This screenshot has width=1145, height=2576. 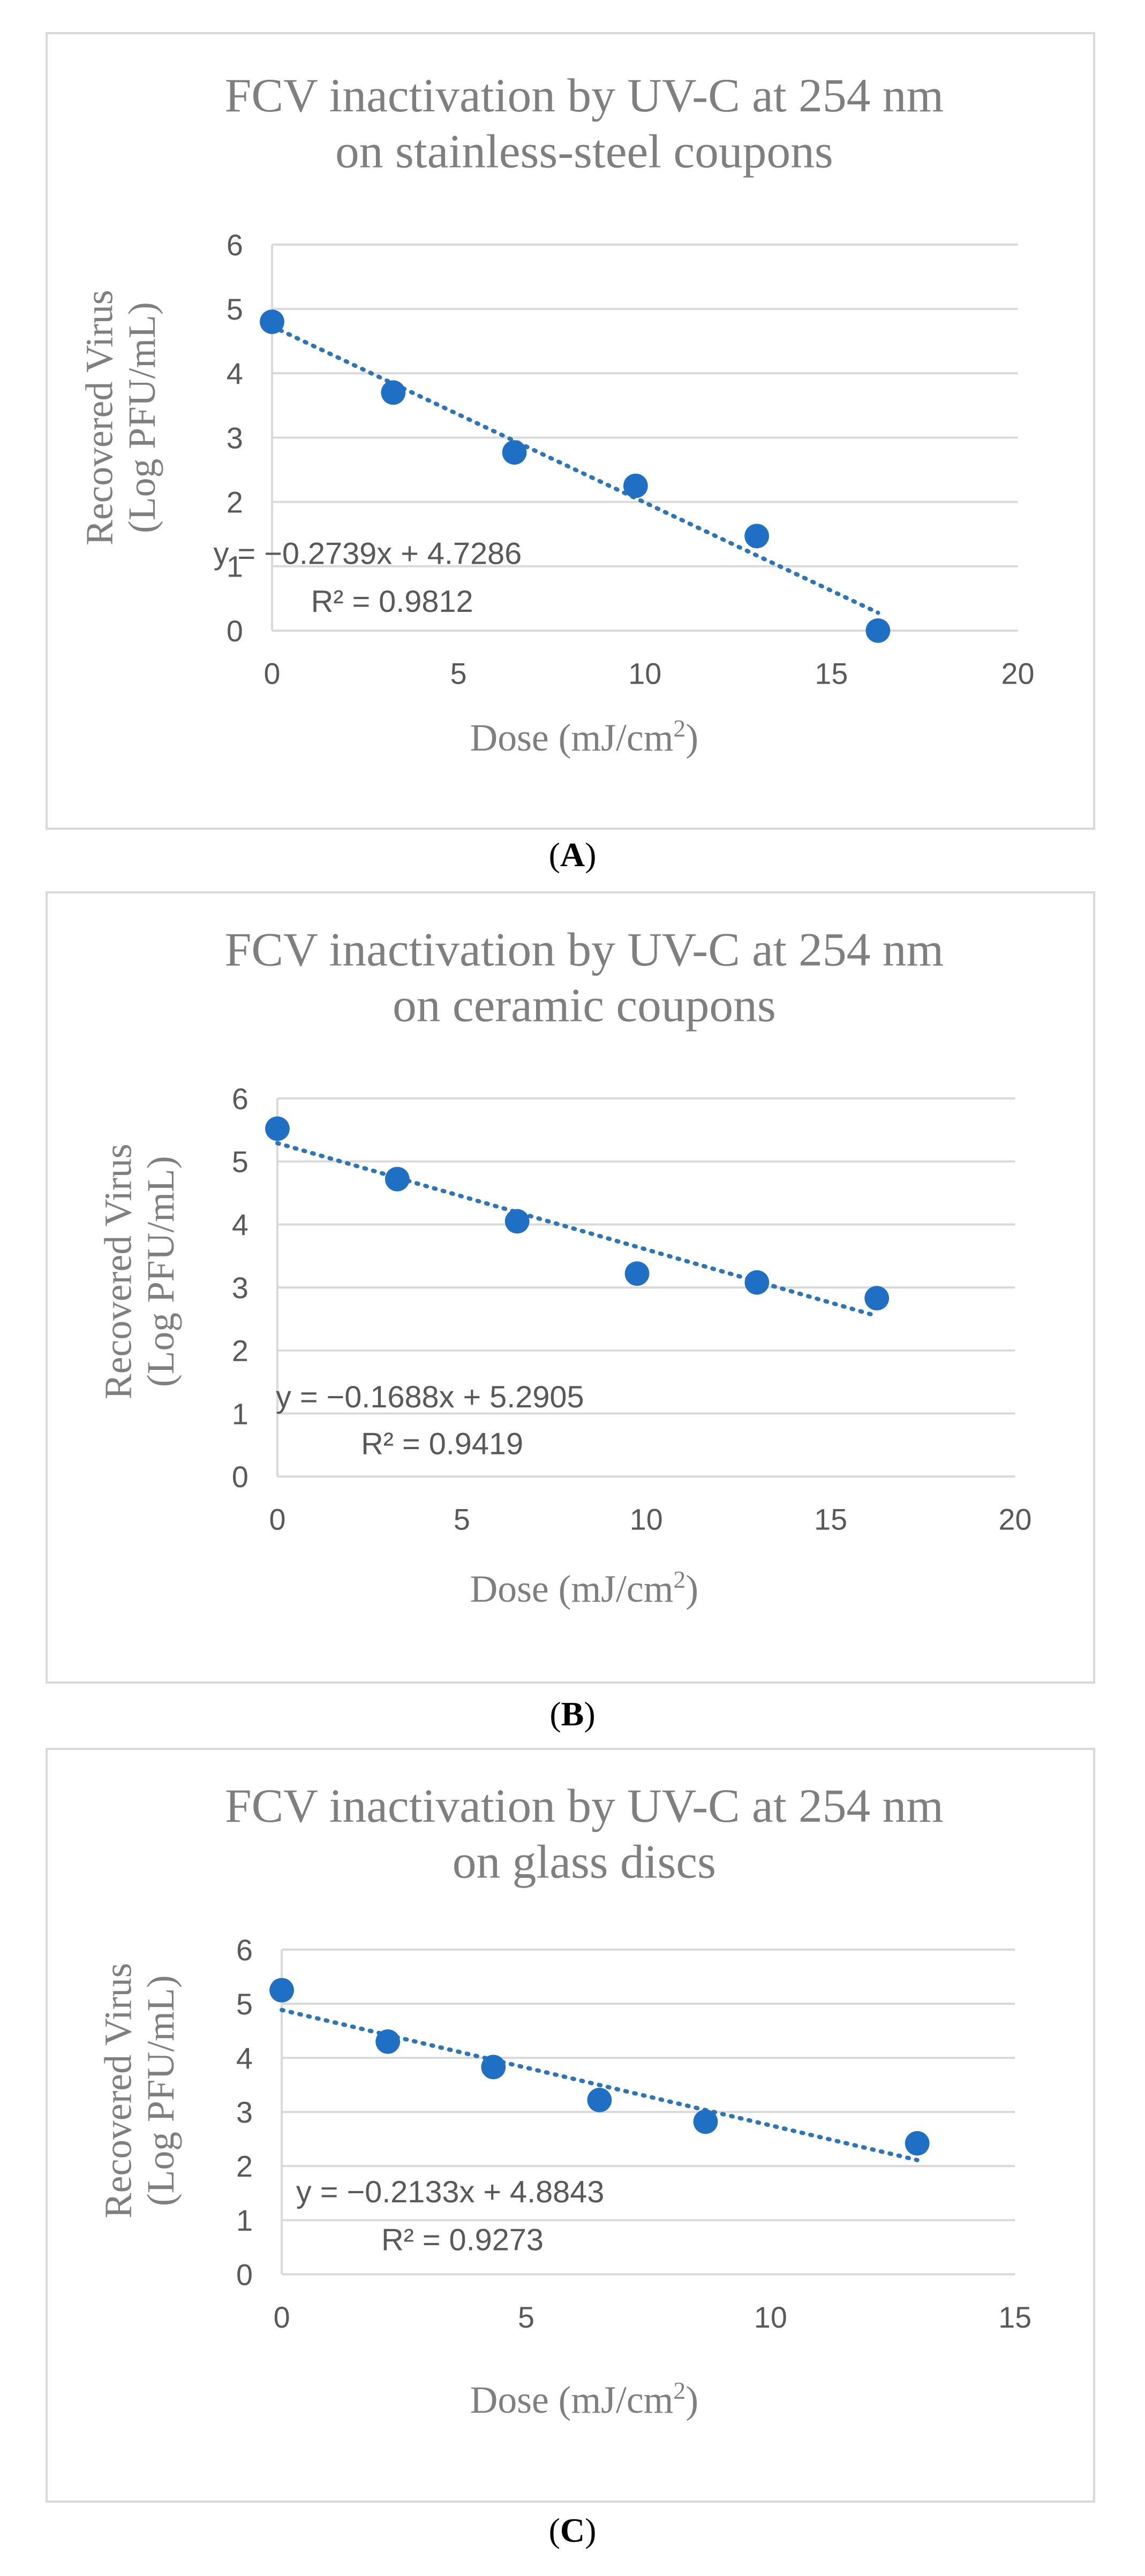 What do you see at coordinates (584, 151) in the screenshot?
I see `chart-title-line2: on stainless-steel coupons` at bounding box center [584, 151].